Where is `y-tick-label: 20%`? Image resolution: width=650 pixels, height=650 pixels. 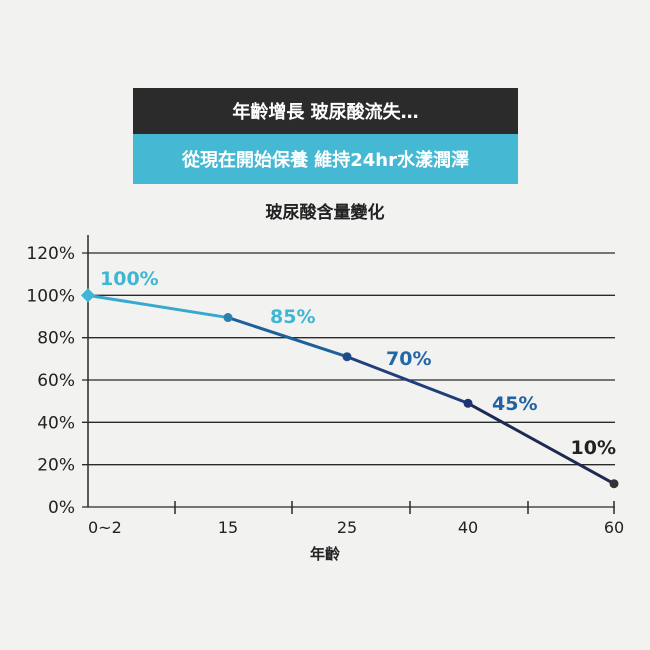
y-tick-label: 20% is located at coordinates (56, 466).